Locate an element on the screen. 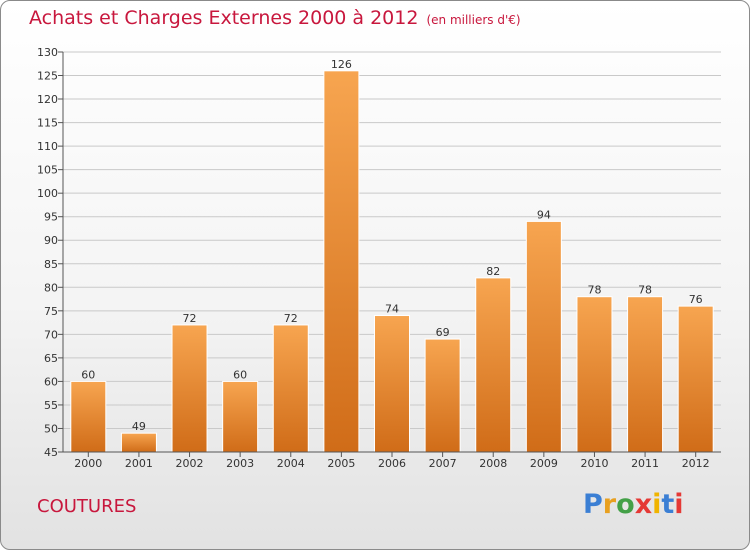 The width and height of the screenshot is (750, 550). value-label-2002: 72 is located at coordinates (190, 318).